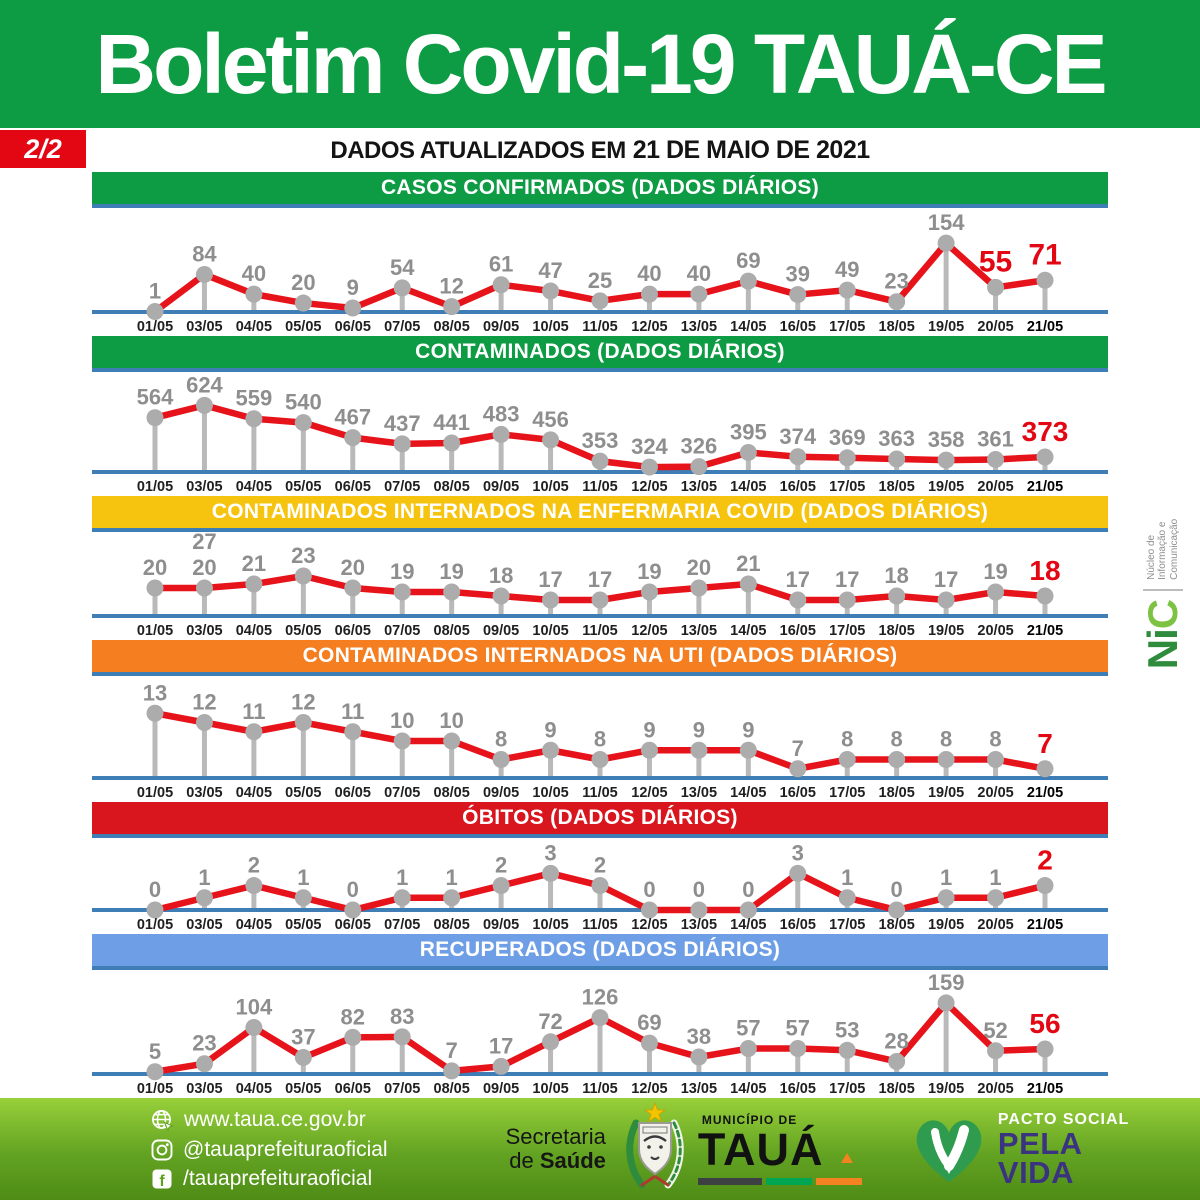 The height and width of the screenshot is (1200, 1200). I want to click on value-label: 483, so click(501, 413).